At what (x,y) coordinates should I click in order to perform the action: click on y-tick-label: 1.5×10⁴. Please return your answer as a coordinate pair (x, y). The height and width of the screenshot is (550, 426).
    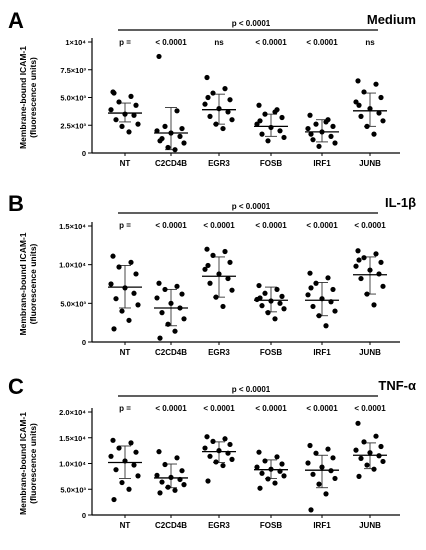
    Looking at the image, I should click on (72, 226).